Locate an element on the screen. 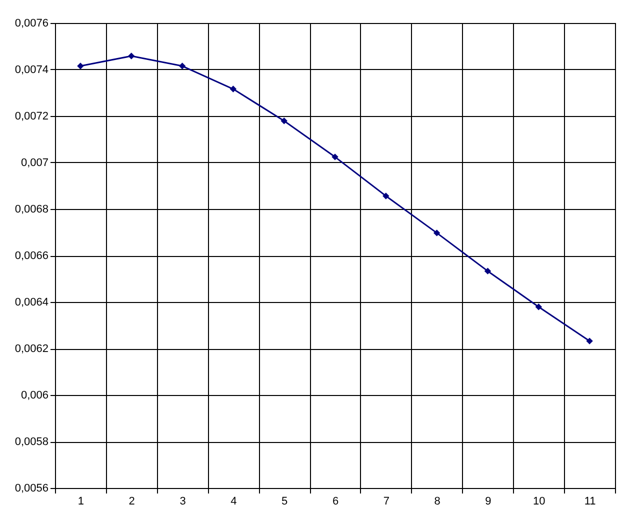  y-tick-label: 0,0072 is located at coordinates (31, 116).